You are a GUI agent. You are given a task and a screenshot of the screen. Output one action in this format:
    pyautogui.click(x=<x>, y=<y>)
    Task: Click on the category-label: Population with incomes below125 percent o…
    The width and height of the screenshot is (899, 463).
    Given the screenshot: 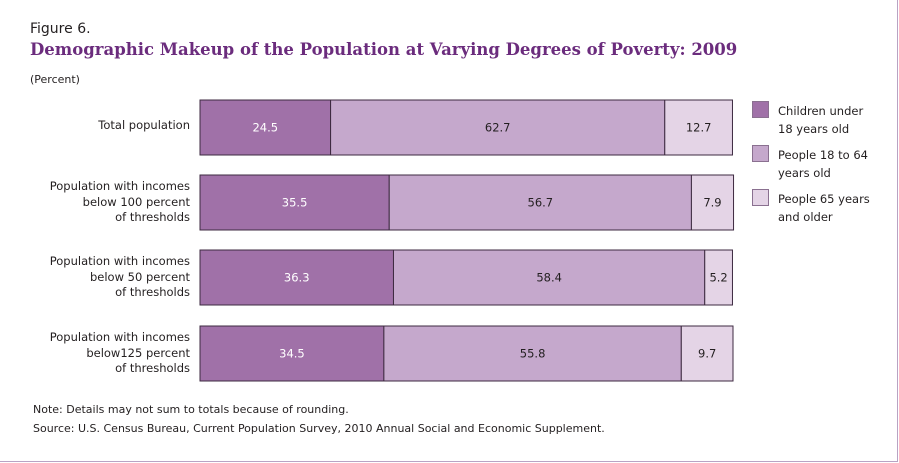 What is the action you would take?
    pyautogui.click(x=97, y=353)
    